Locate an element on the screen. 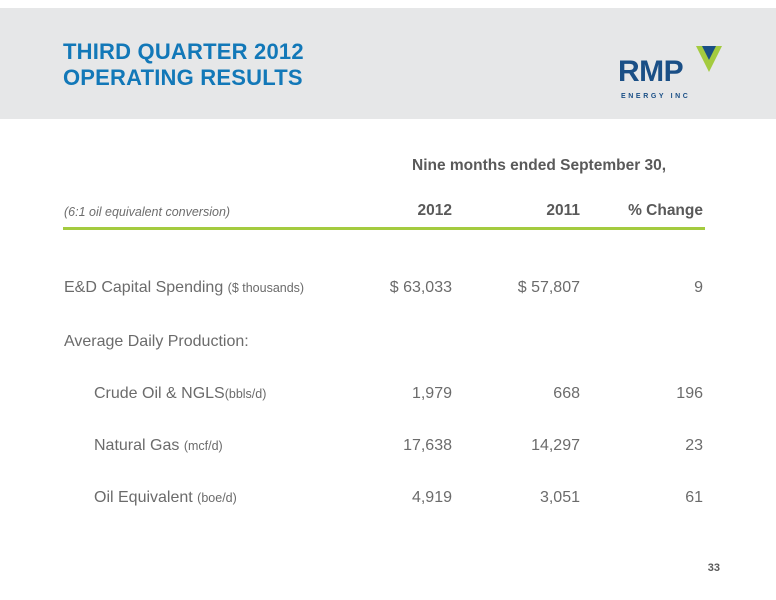  value-2012: $ 63,033 is located at coordinates (420, 287).